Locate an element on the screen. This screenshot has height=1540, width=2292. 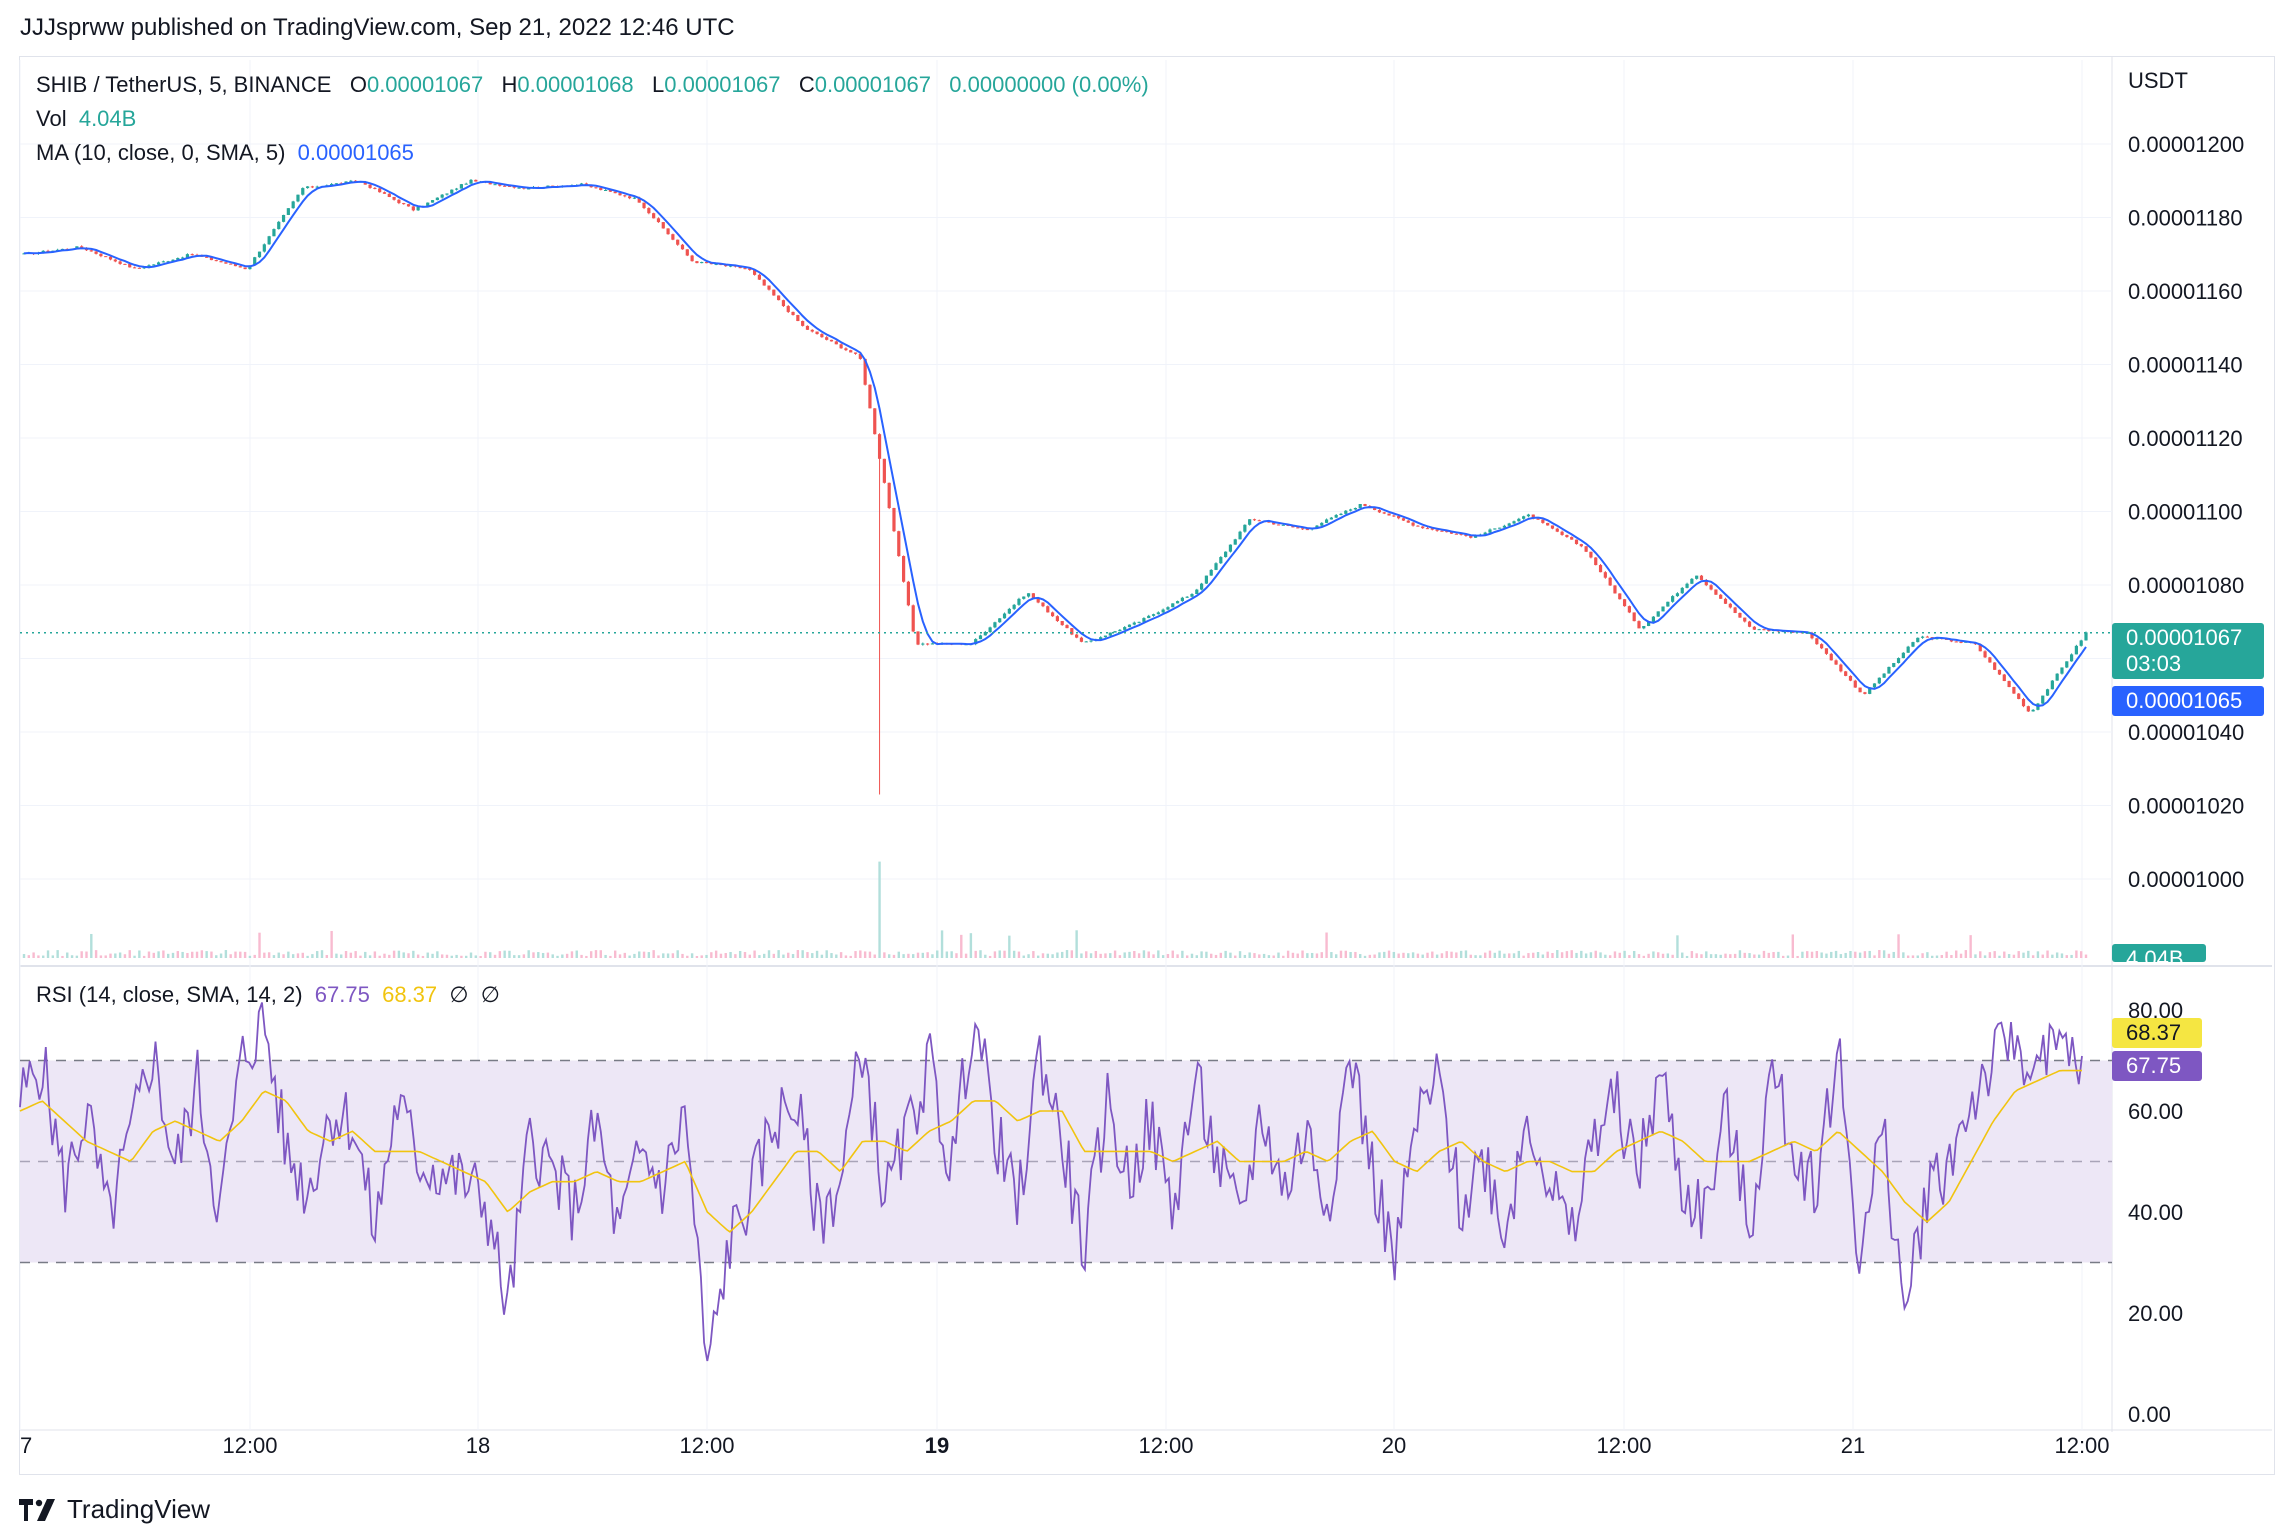
symbol-label: SHIB / TetherUS, 5, BINANCE is located at coordinates (184, 84).